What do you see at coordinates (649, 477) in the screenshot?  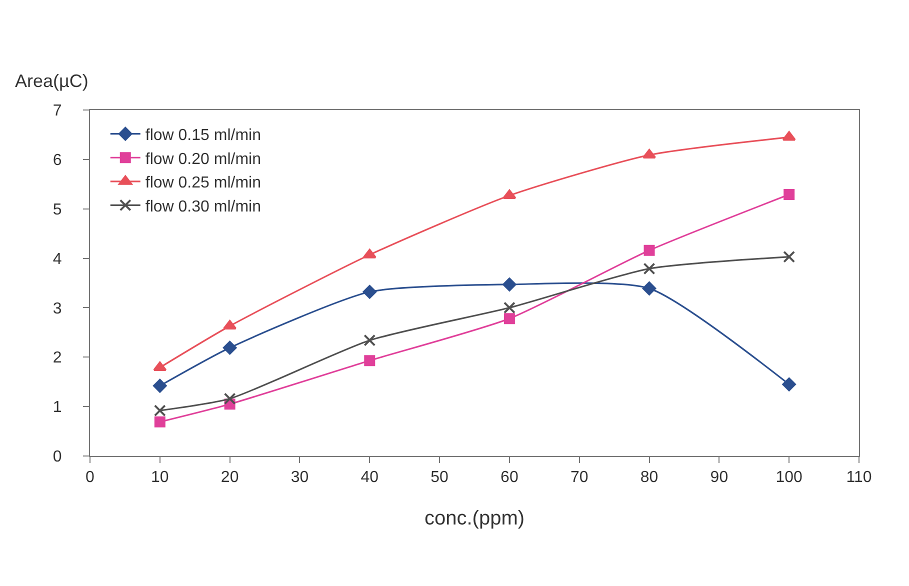 I see `x-tick-label: 80` at bounding box center [649, 477].